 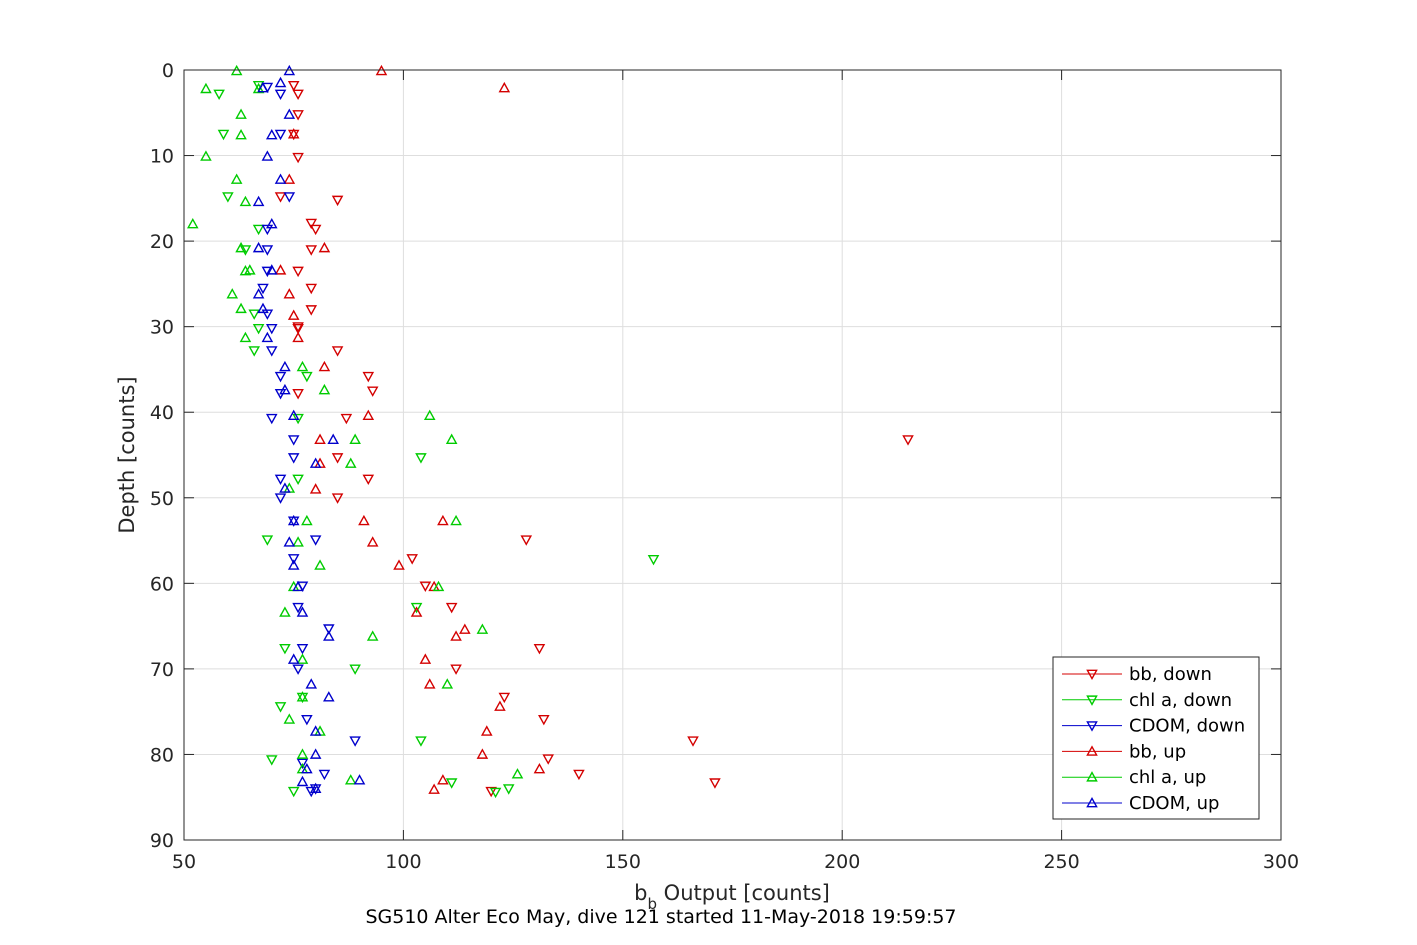 What do you see at coordinates (623, 862) in the screenshot?
I see `x-tick-label: 150` at bounding box center [623, 862].